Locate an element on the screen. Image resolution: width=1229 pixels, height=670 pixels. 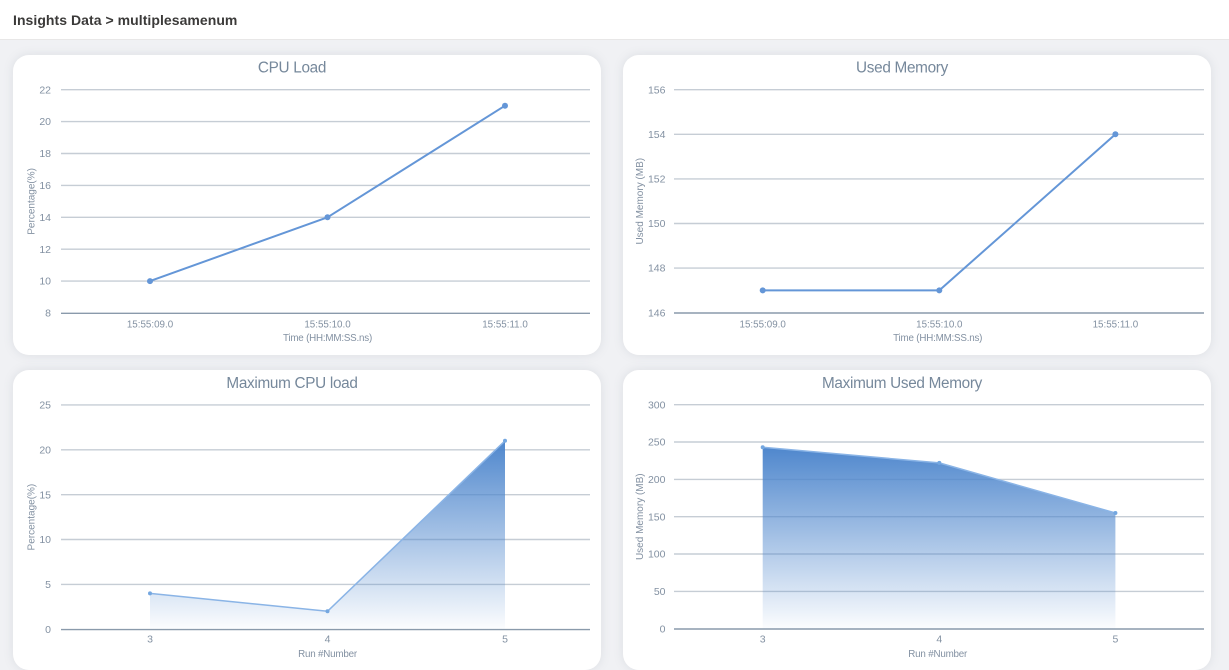
svg-text: 22 is located at coordinates (45, 90).